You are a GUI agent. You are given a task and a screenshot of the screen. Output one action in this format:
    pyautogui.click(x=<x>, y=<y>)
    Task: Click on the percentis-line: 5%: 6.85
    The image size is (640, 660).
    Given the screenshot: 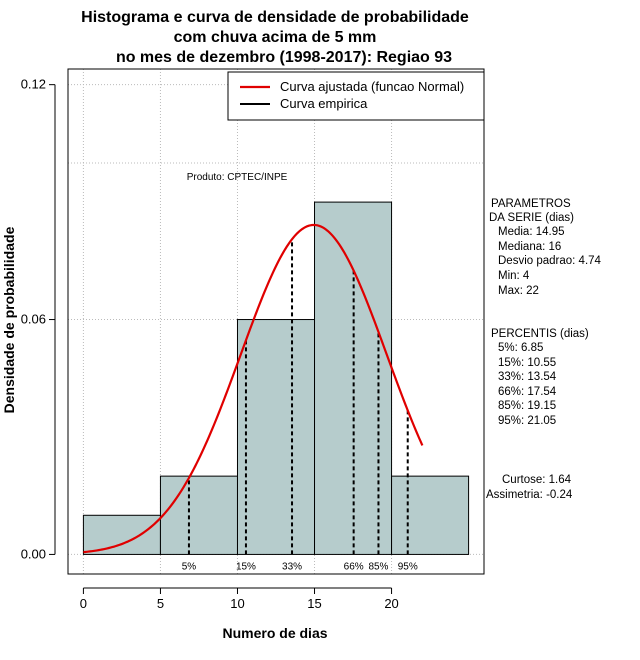 What is the action you would take?
    pyautogui.click(x=520, y=348)
    